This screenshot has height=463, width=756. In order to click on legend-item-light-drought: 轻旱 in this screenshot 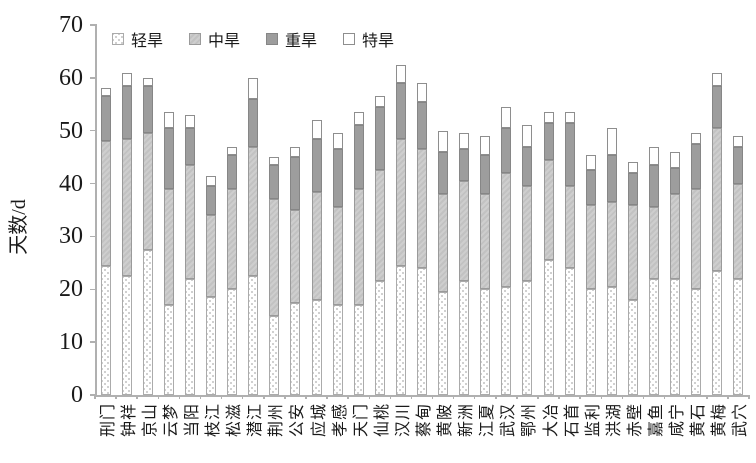, I will do `click(137, 39)`.